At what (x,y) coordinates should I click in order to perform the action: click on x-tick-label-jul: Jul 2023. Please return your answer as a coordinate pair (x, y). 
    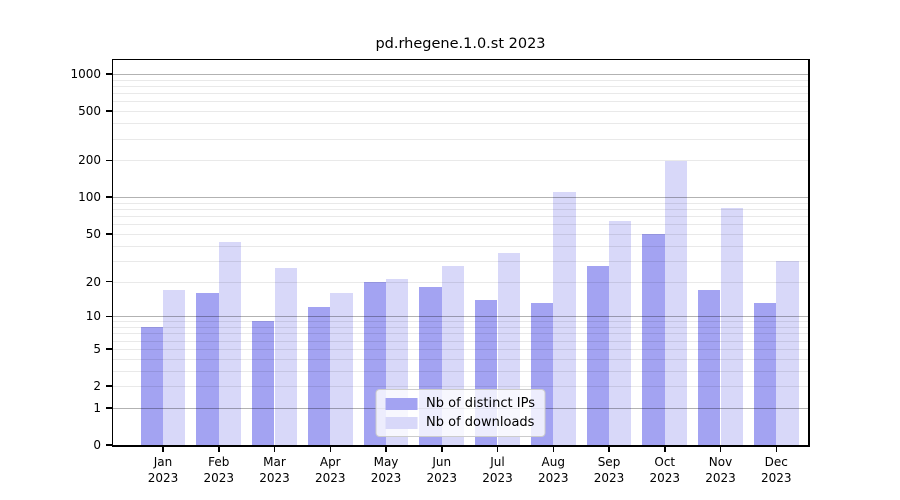
    Looking at the image, I should click on (497, 470).